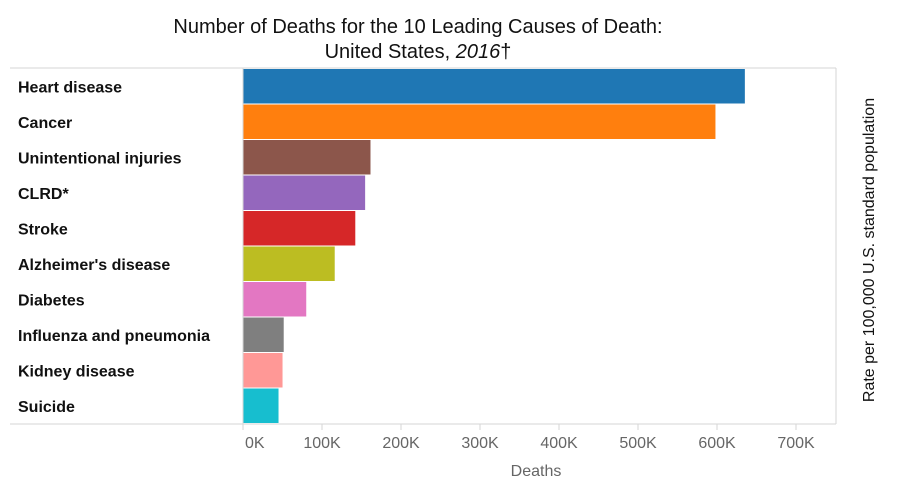 The width and height of the screenshot is (900, 499). I want to click on x-tick-label: 300K, so click(480, 443).